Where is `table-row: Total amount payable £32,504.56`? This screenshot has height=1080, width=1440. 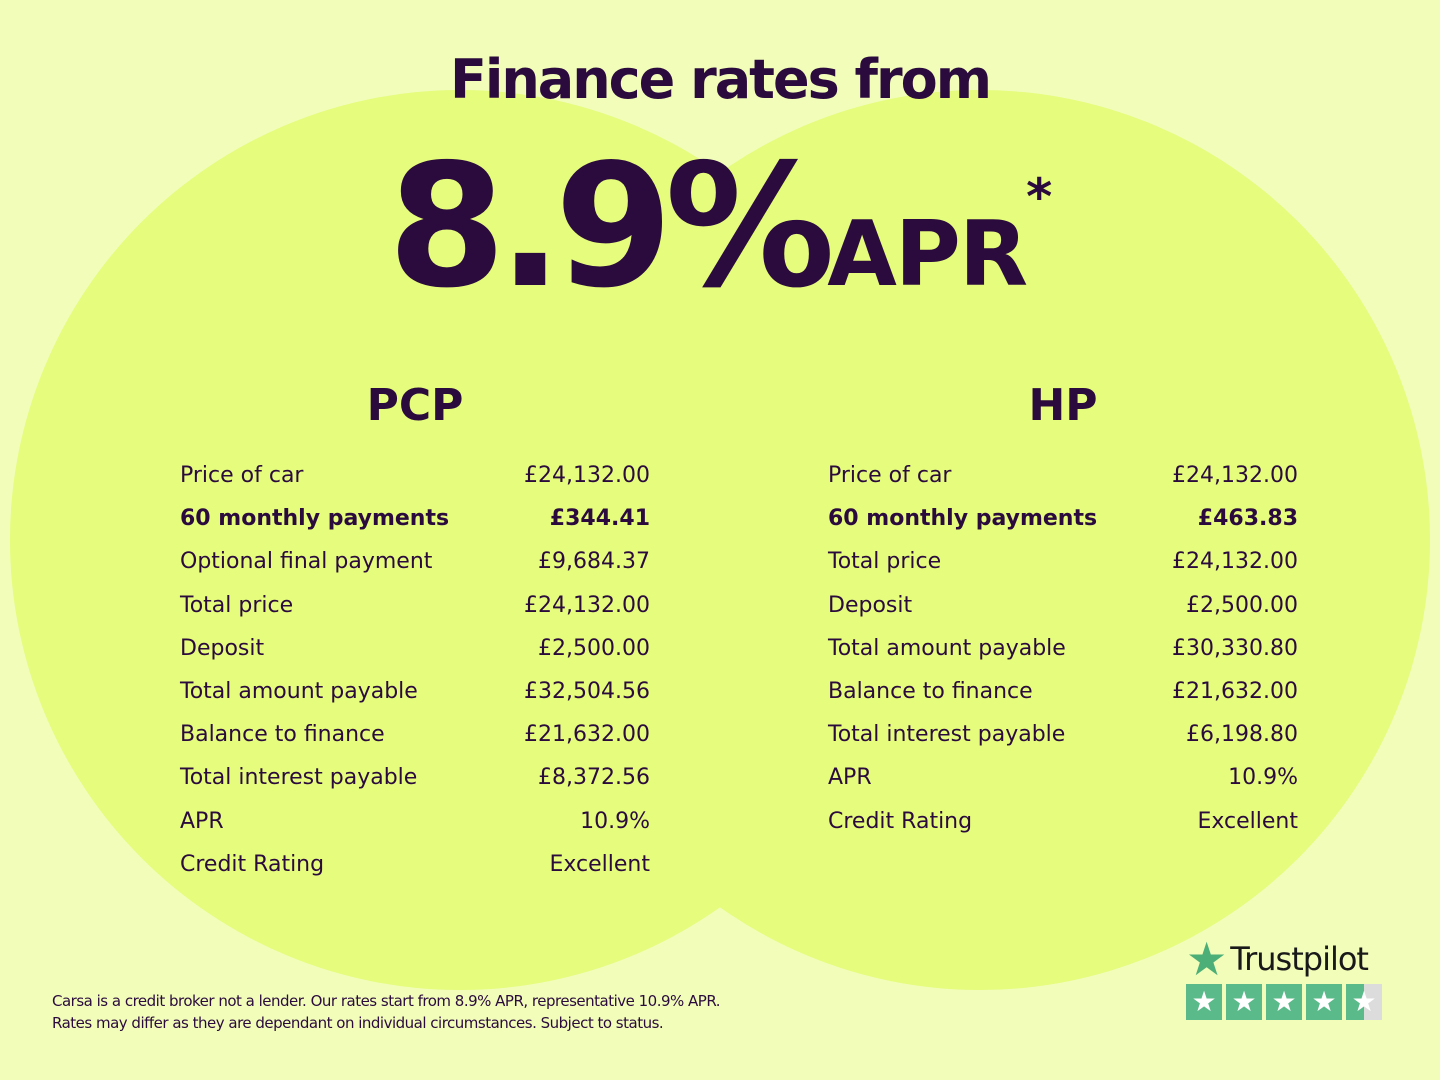 table-row: Total amount payable £32,504.56 is located at coordinates (415, 691).